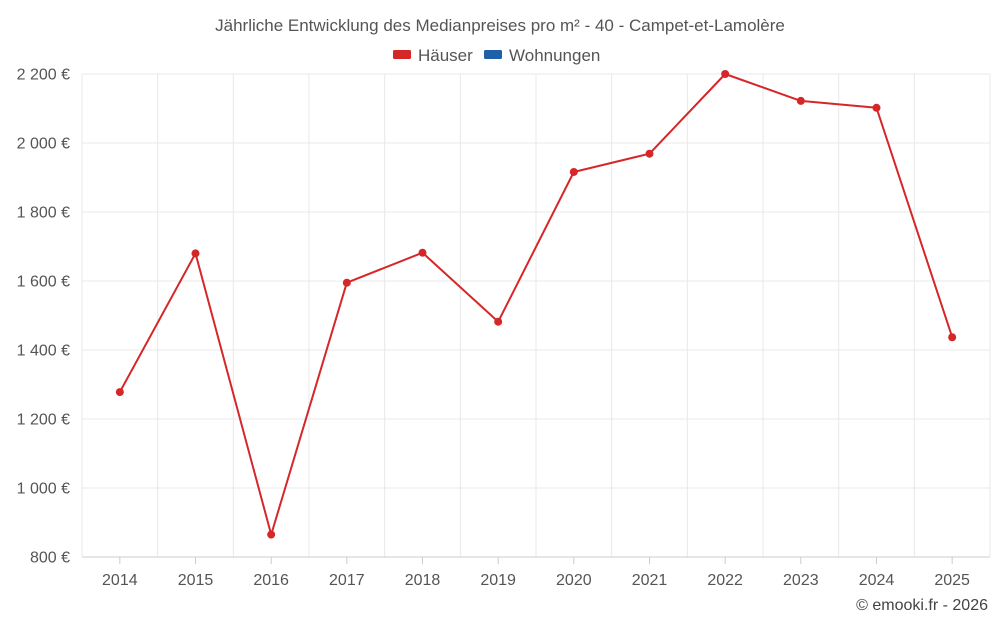 The width and height of the screenshot is (1000, 625). What do you see at coordinates (347, 580) in the screenshot?
I see `x-tick-label: 2017` at bounding box center [347, 580].